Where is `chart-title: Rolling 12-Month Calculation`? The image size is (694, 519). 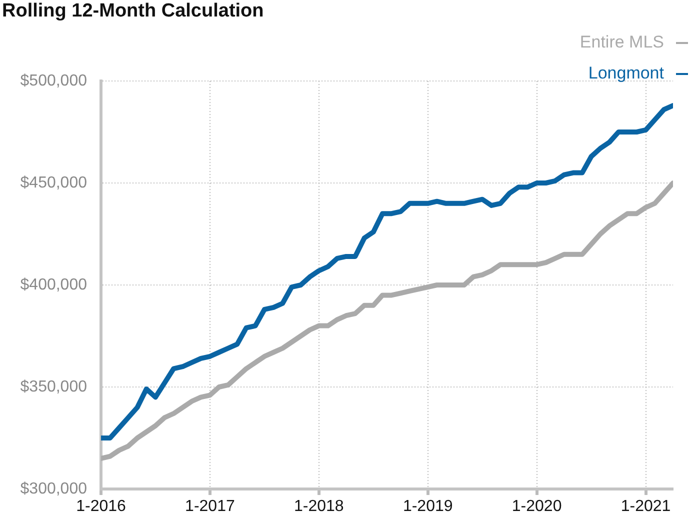 chart-title: Rolling 12-Month Calculation is located at coordinates (133, 11).